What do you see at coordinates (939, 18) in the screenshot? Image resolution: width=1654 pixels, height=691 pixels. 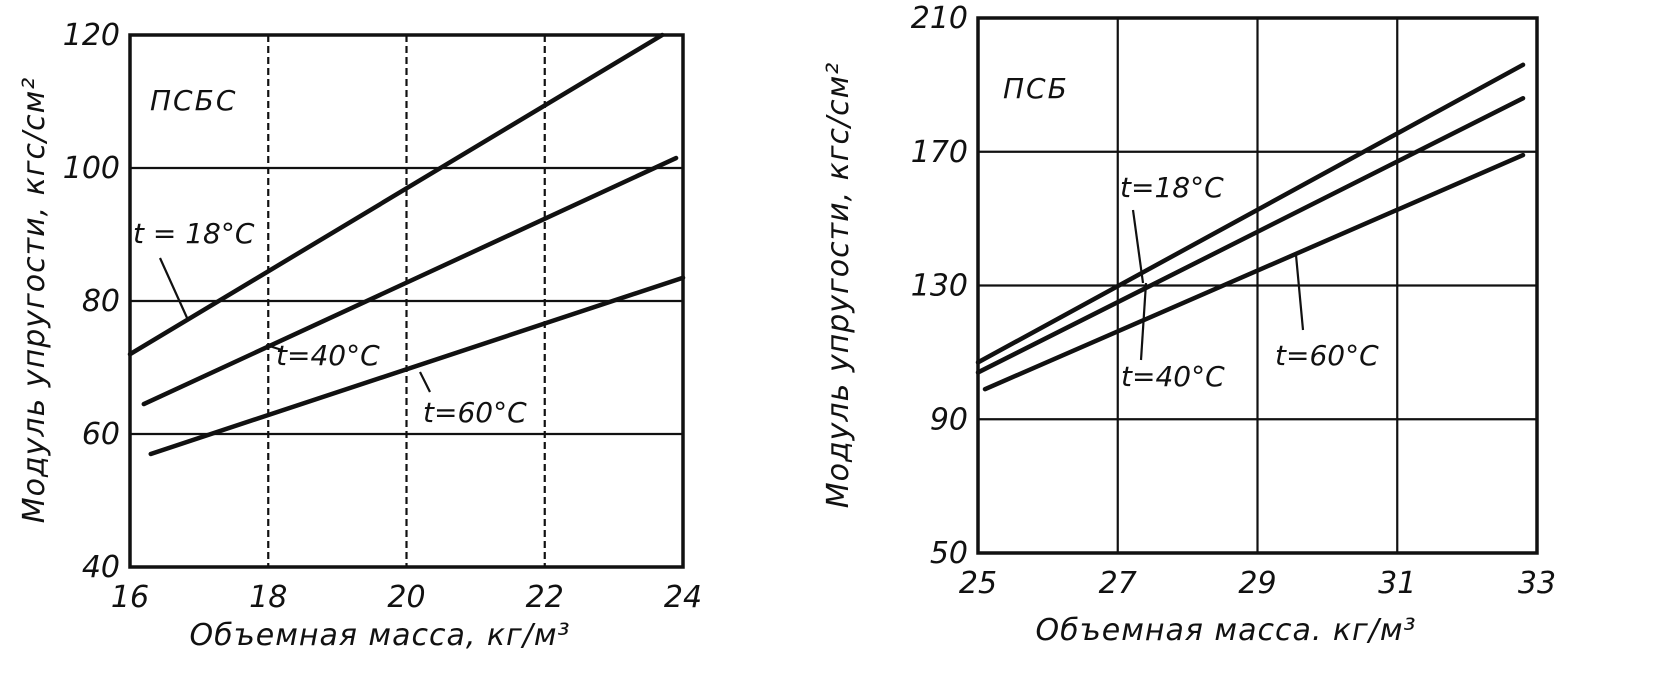 I see `y-tick-label: 210` at bounding box center [939, 18].